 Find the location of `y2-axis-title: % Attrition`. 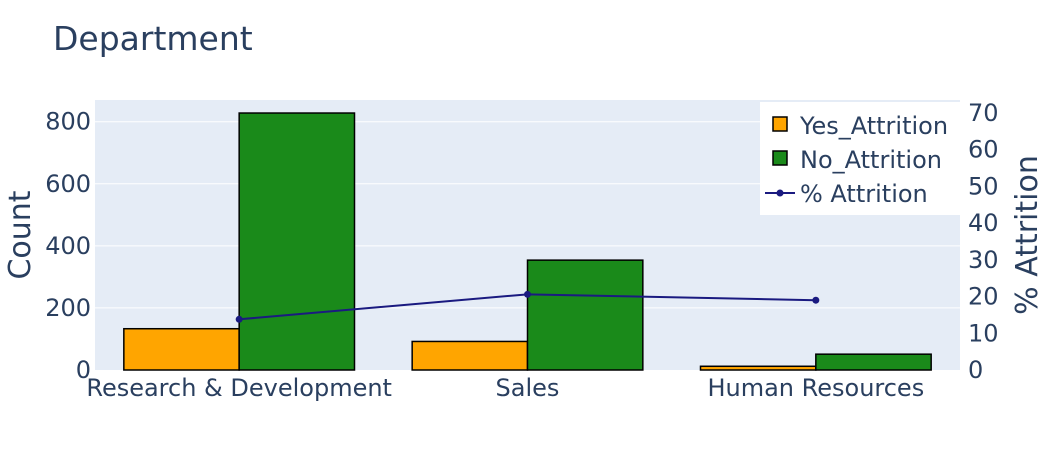

y2-axis-title: % Attrition is located at coordinates (1027, 235).